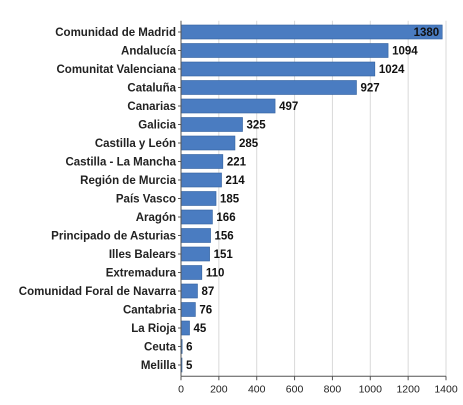 The height and width of the screenshot is (405, 463). I want to click on category-label: Región de Murcia, so click(128, 181).